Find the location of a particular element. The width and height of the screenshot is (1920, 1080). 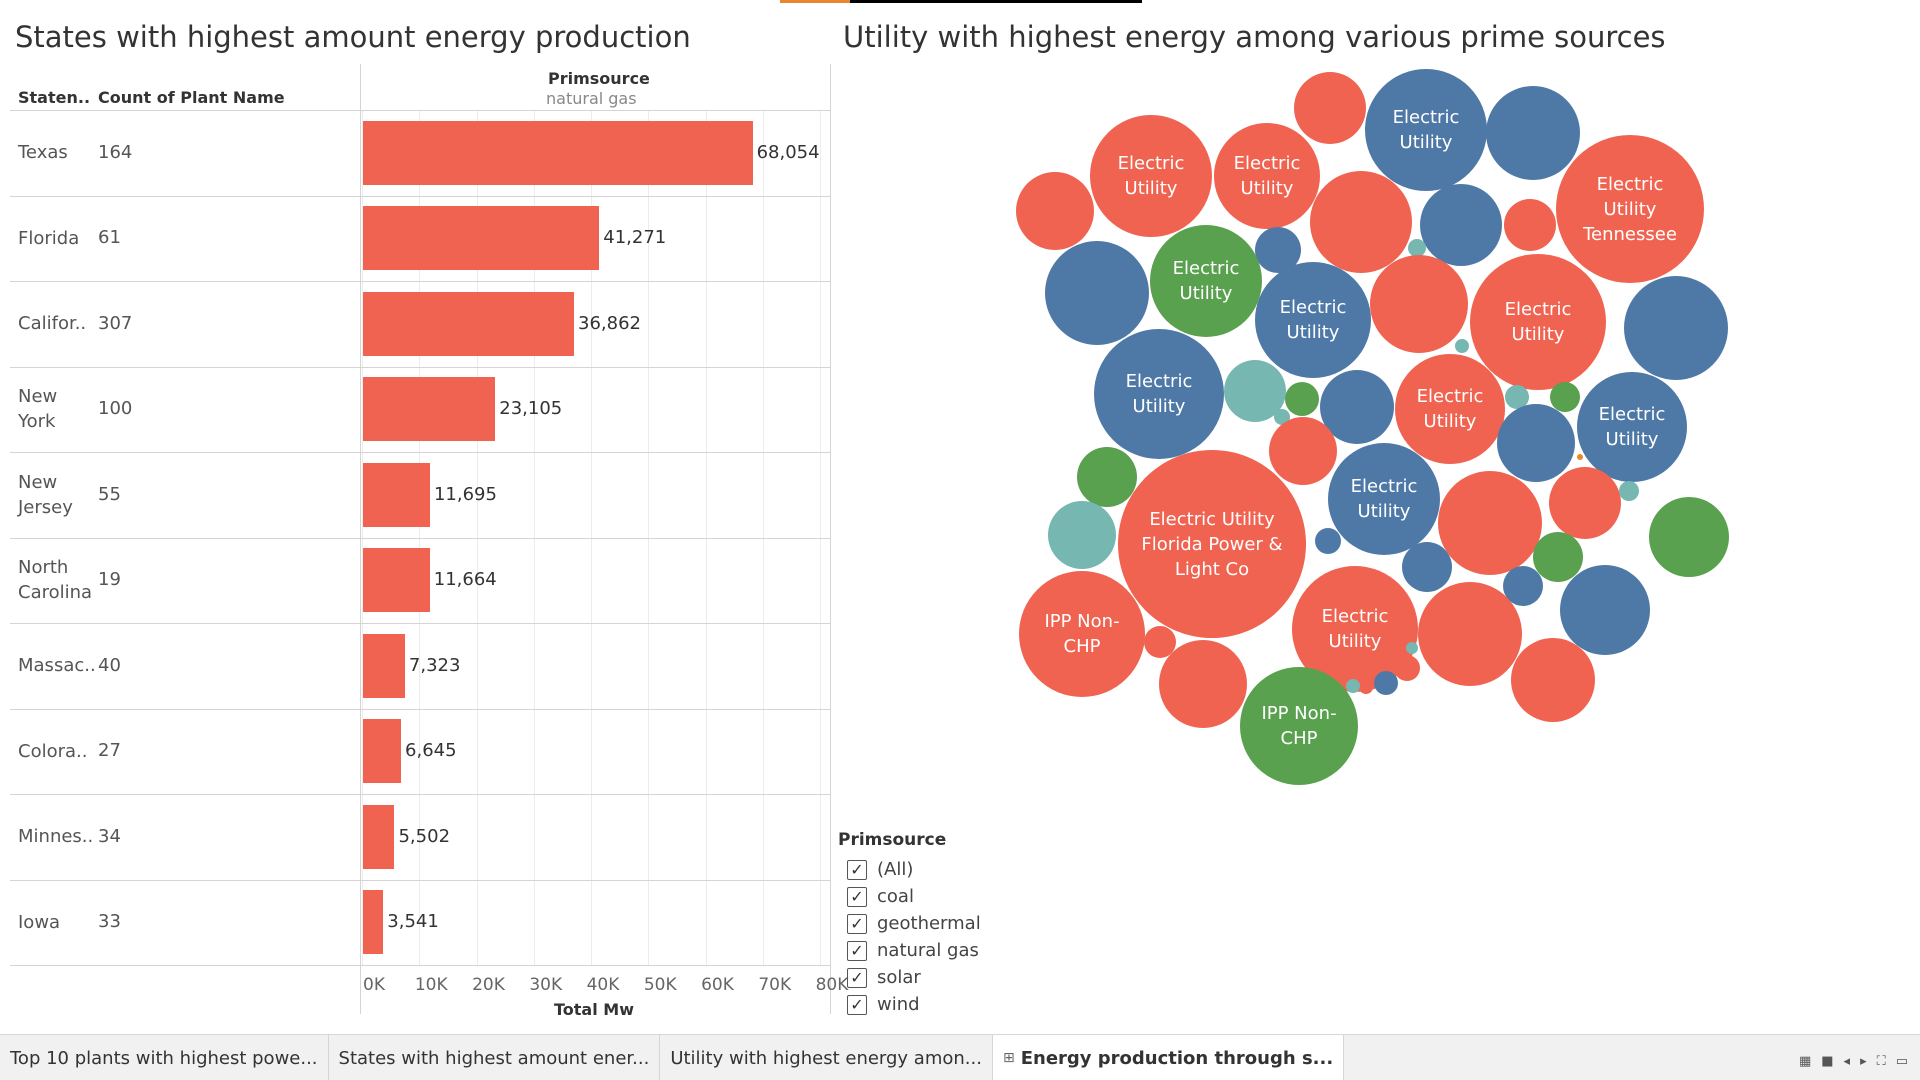

bubble-label: IPP Non-CHP is located at coordinates (1082, 634).